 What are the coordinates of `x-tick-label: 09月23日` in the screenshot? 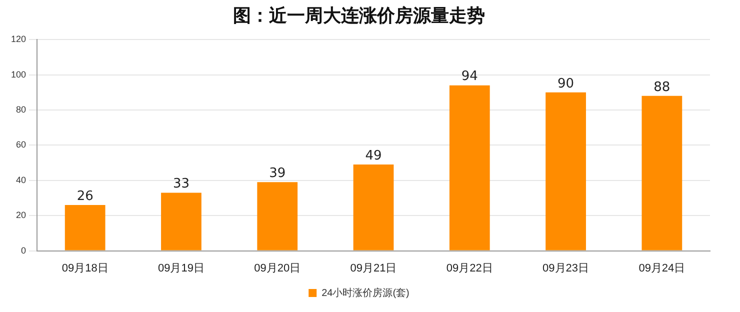 It's located at (566, 268).